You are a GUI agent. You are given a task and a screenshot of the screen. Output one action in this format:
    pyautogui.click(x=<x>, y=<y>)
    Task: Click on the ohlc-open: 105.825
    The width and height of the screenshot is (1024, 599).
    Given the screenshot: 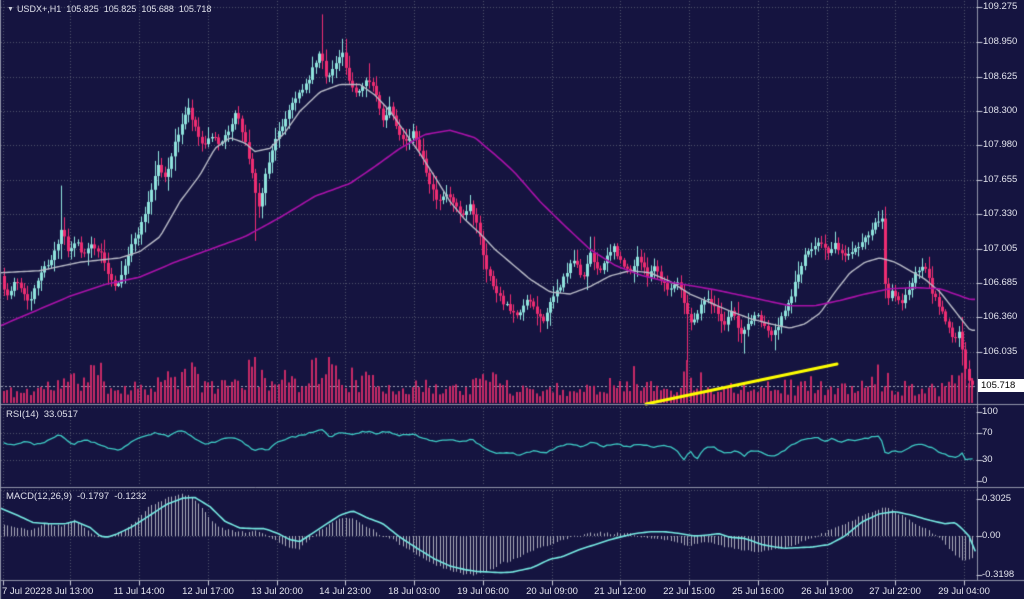 What is the action you would take?
    pyautogui.click(x=82, y=9)
    